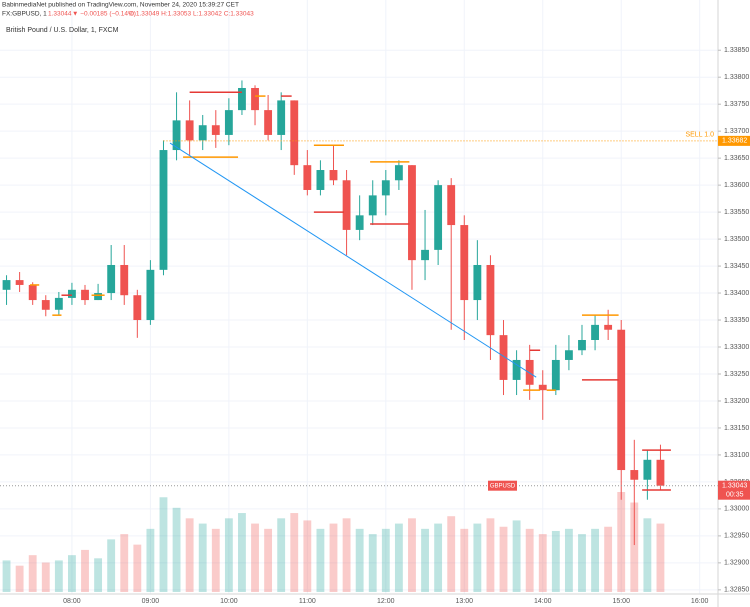  I want to click on y-tick-label: 1.32950, so click(736, 536).